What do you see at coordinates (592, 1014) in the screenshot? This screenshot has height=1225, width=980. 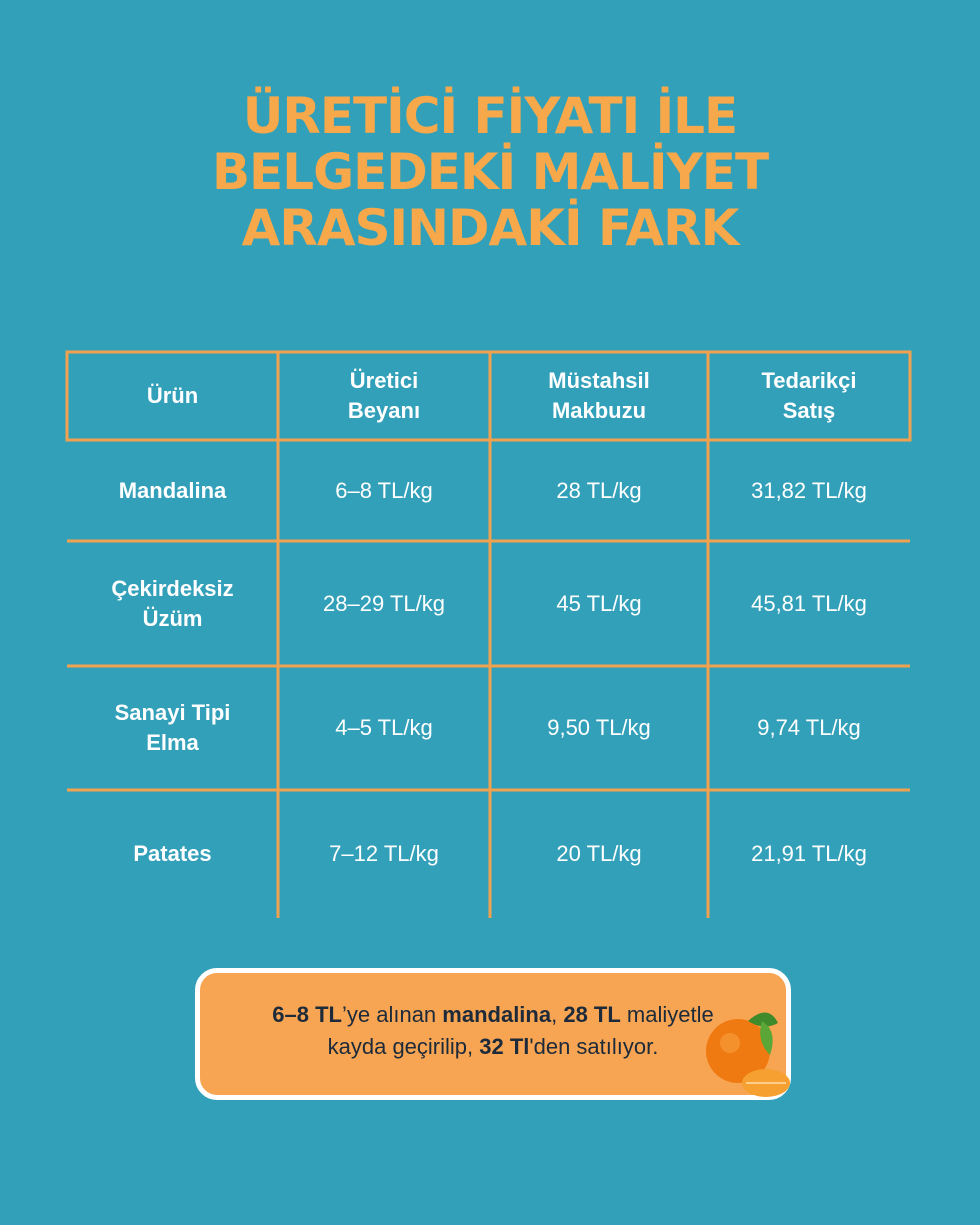 I see `callout-segment: 28 TL` at bounding box center [592, 1014].